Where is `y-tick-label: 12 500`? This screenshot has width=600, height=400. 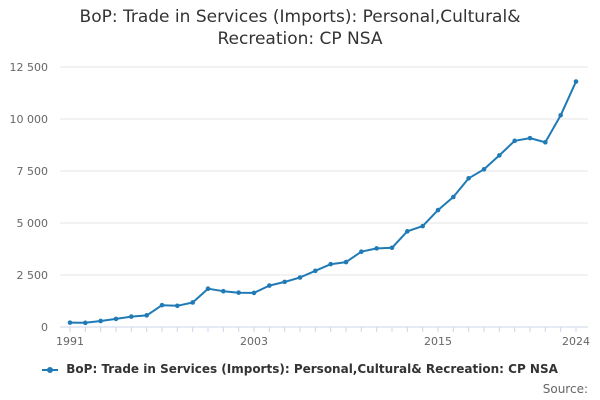
y-tick-label: 12 500 is located at coordinates (29, 67).